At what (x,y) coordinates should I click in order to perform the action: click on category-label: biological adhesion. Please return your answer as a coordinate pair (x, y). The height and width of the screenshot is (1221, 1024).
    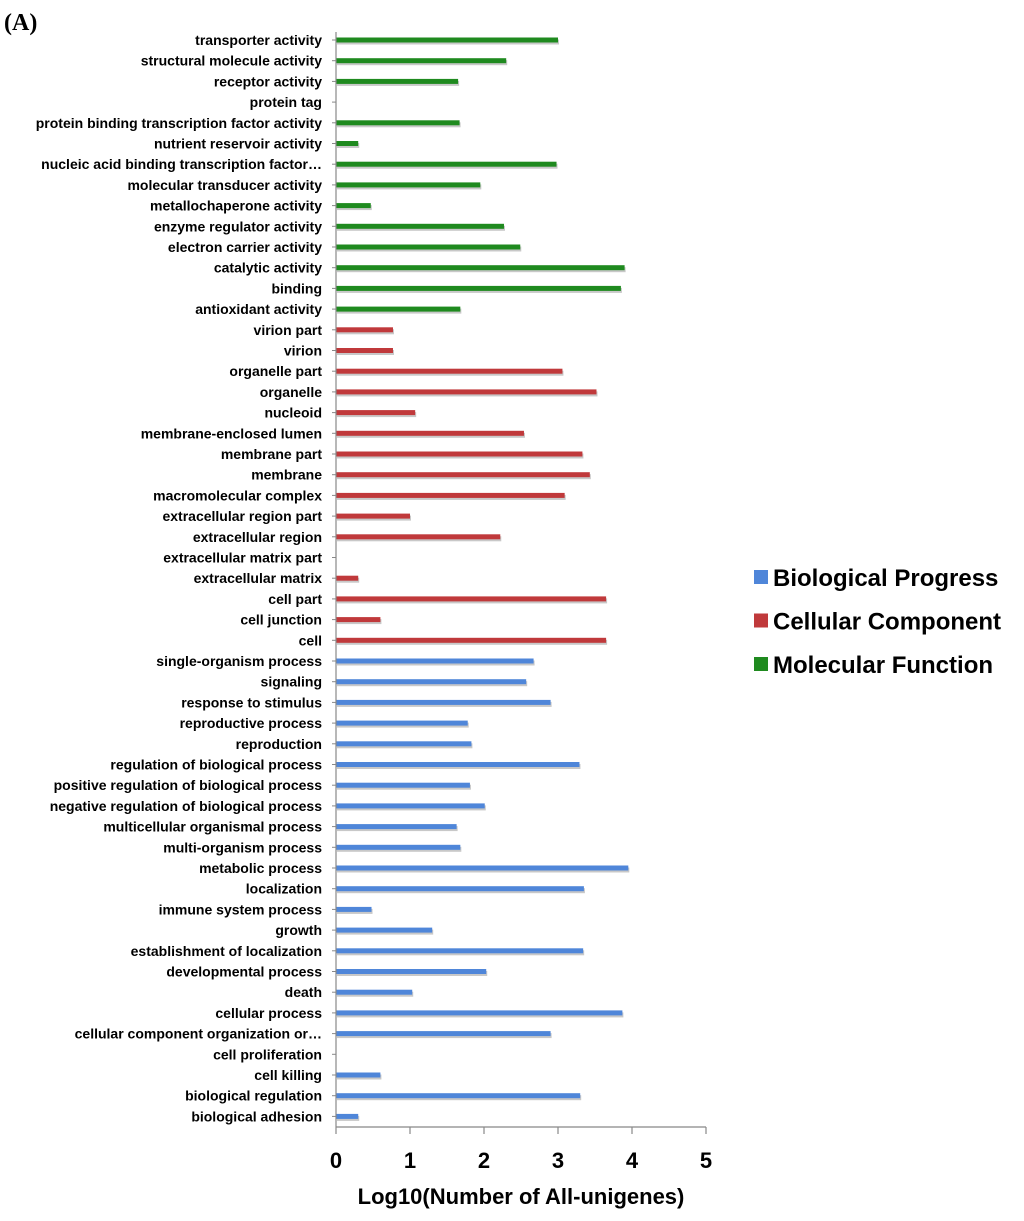
    Looking at the image, I should click on (256, 1116).